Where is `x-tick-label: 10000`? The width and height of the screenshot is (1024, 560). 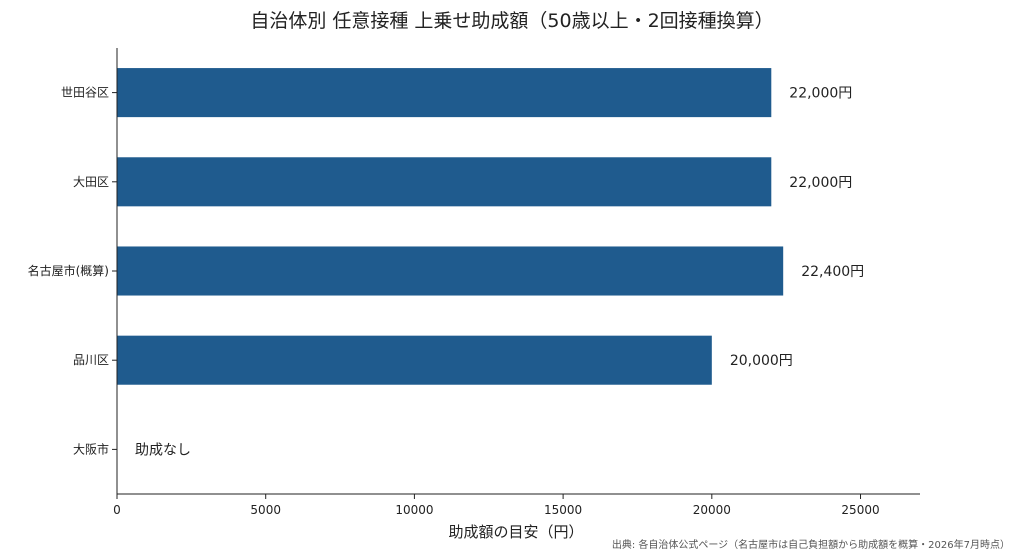
x-tick-label: 10000 is located at coordinates (414, 510).